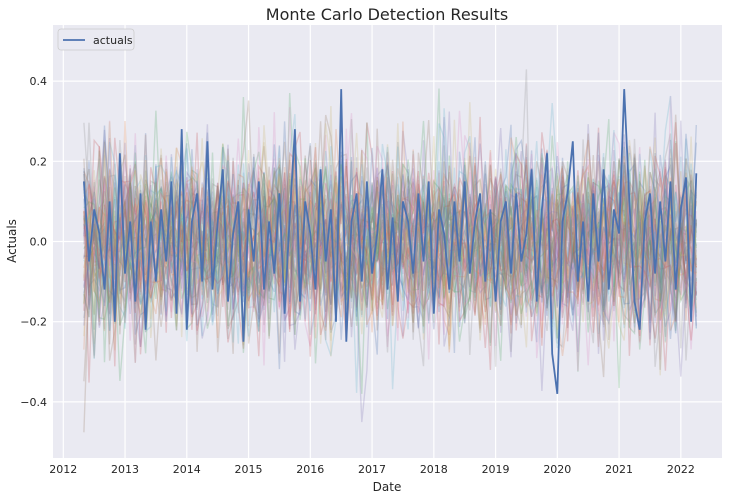 This screenshot has width=729, height=500. Describe the element at coordinates (33, 322) in the screenshot. I see `y-tick-label: −0.2` at that location.